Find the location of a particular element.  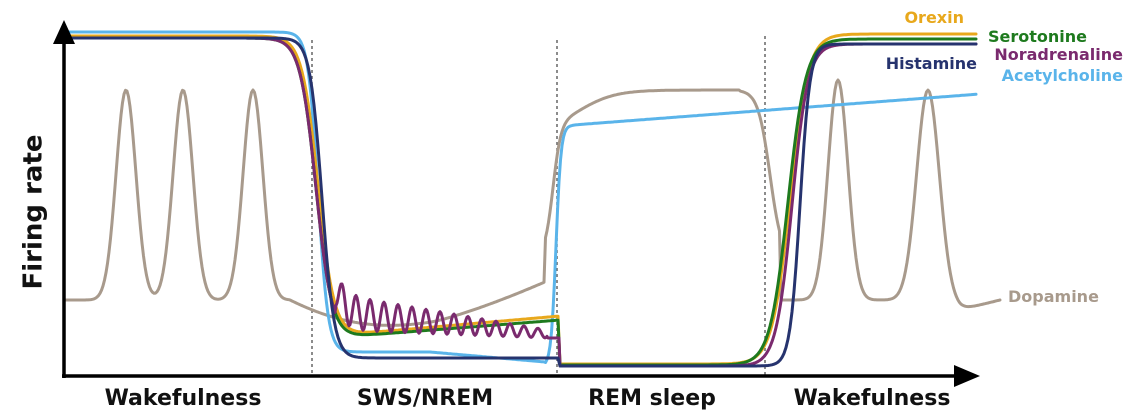

legend-histamine: Histamine is located at coordinates (931, 63).